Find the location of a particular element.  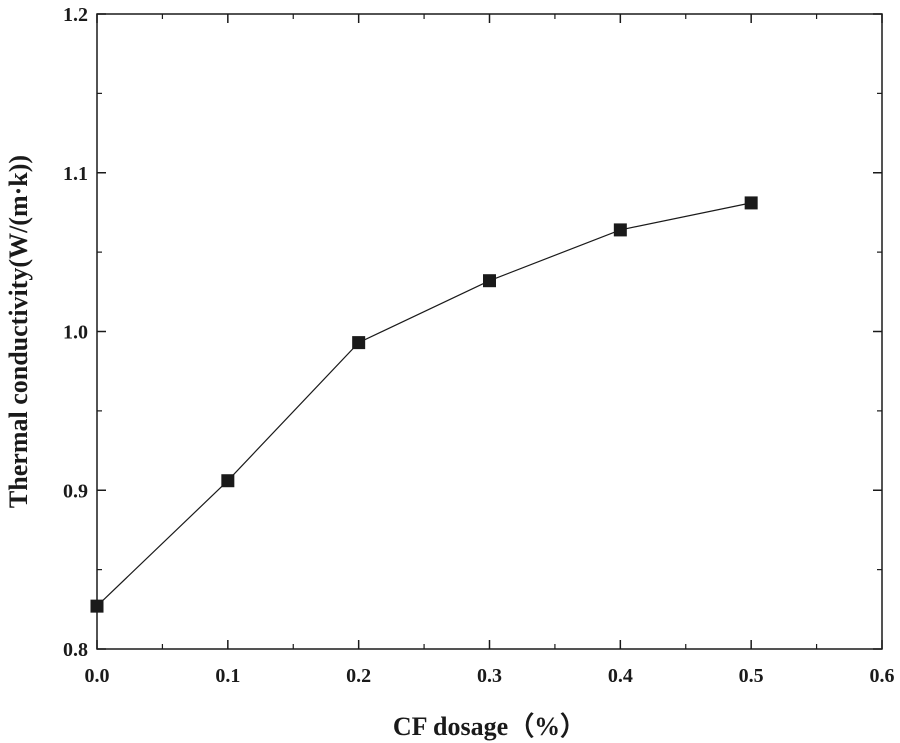

x-axis-title: CF dosage（%） is located at coordinates (489, 726).